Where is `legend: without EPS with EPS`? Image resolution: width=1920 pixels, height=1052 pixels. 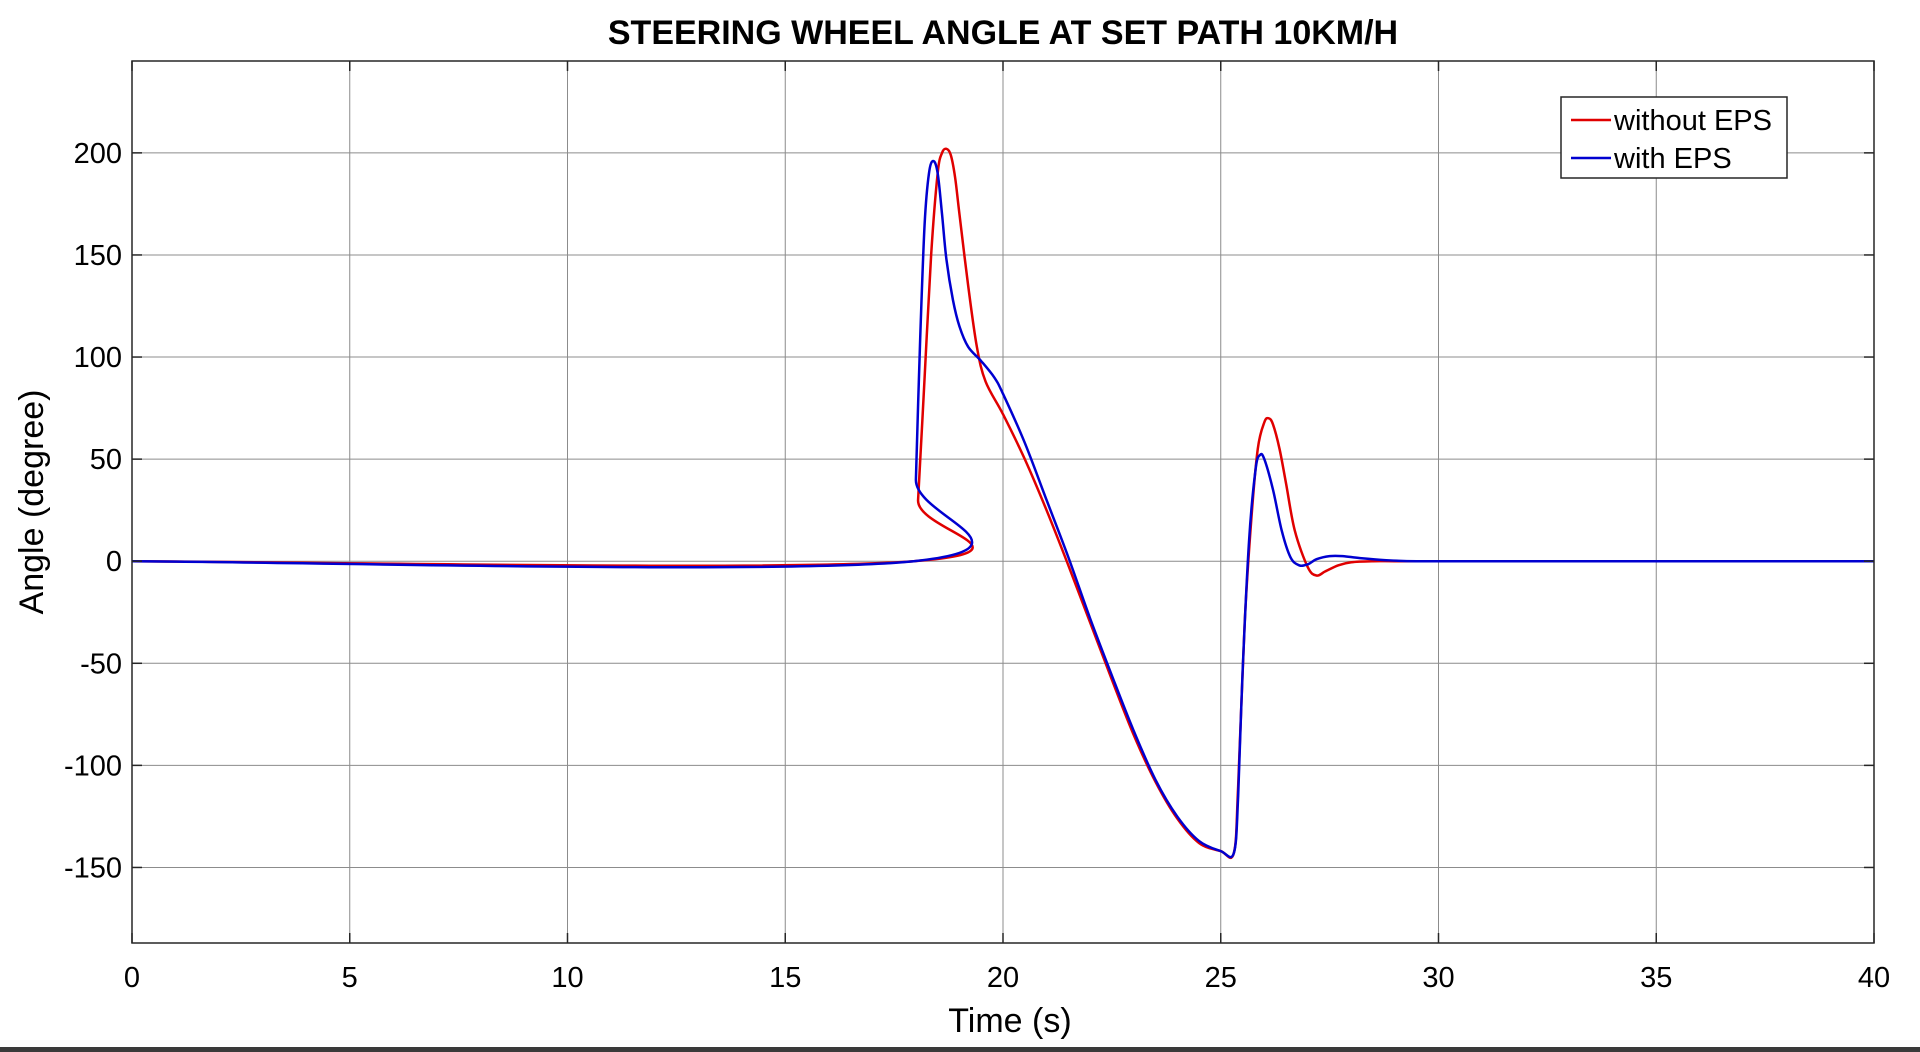 legend: without EPS with EPS is located at coordinates (1674, 137).